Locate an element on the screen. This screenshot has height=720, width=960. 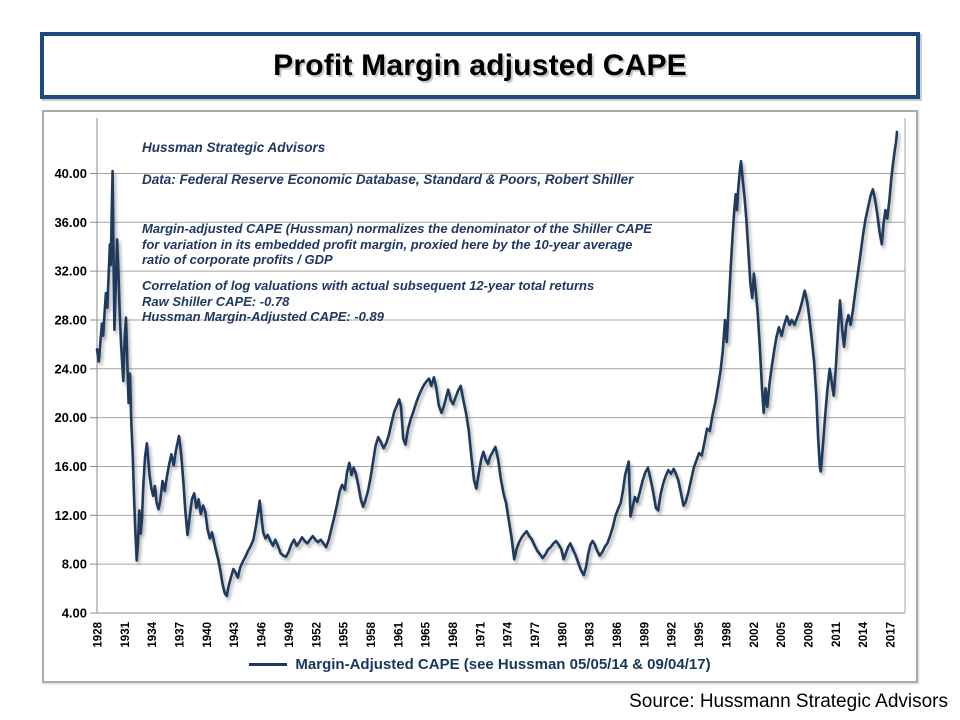
x-tick-label: 1989 is located at coordinates (645, 635).